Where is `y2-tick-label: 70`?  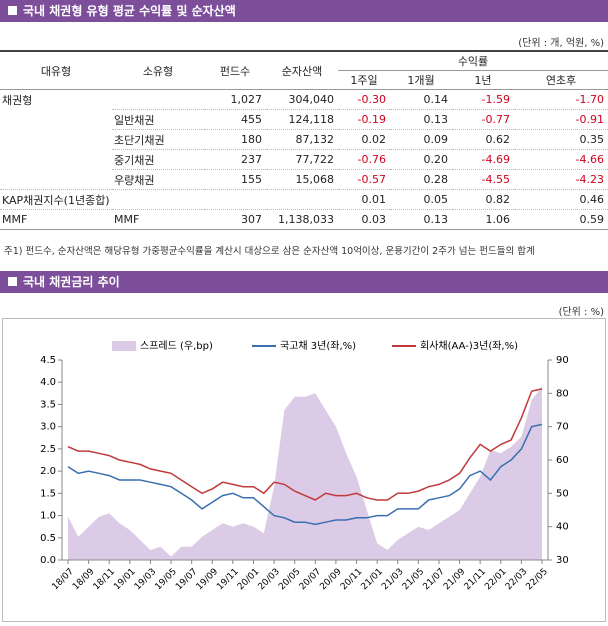 y2-tick-label: 70 is located at coordinates (562, 427).